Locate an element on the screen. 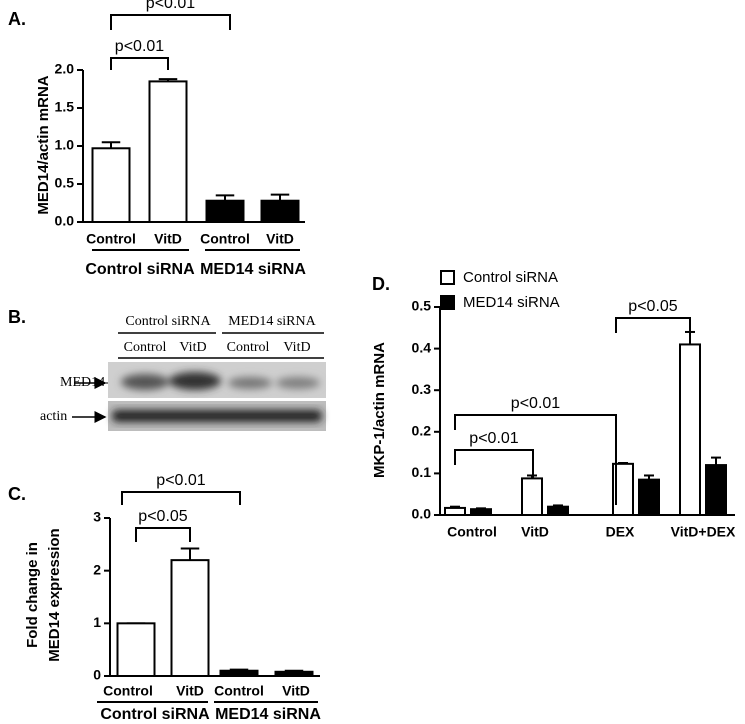  y-tick-label: 2 is located at coordinates (97, 569).